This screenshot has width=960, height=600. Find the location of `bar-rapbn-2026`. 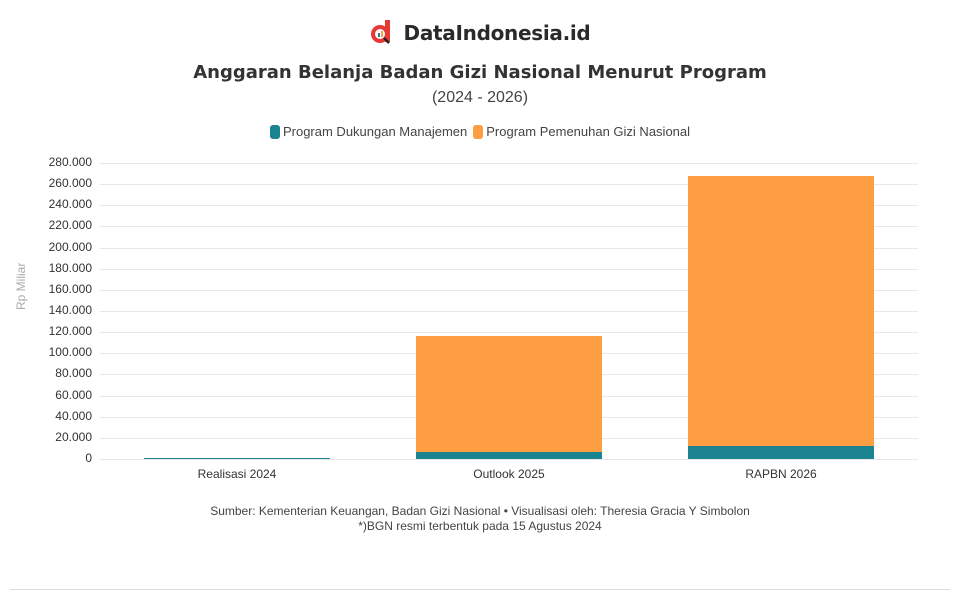

bar-rapbn-2026 is located at coordinates (781, 311).